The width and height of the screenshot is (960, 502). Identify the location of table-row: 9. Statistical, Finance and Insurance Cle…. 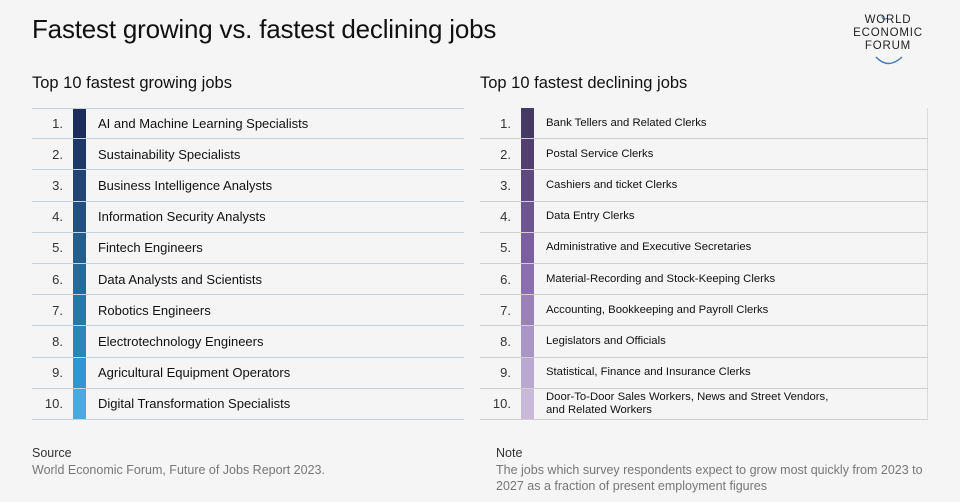
(704, 373).